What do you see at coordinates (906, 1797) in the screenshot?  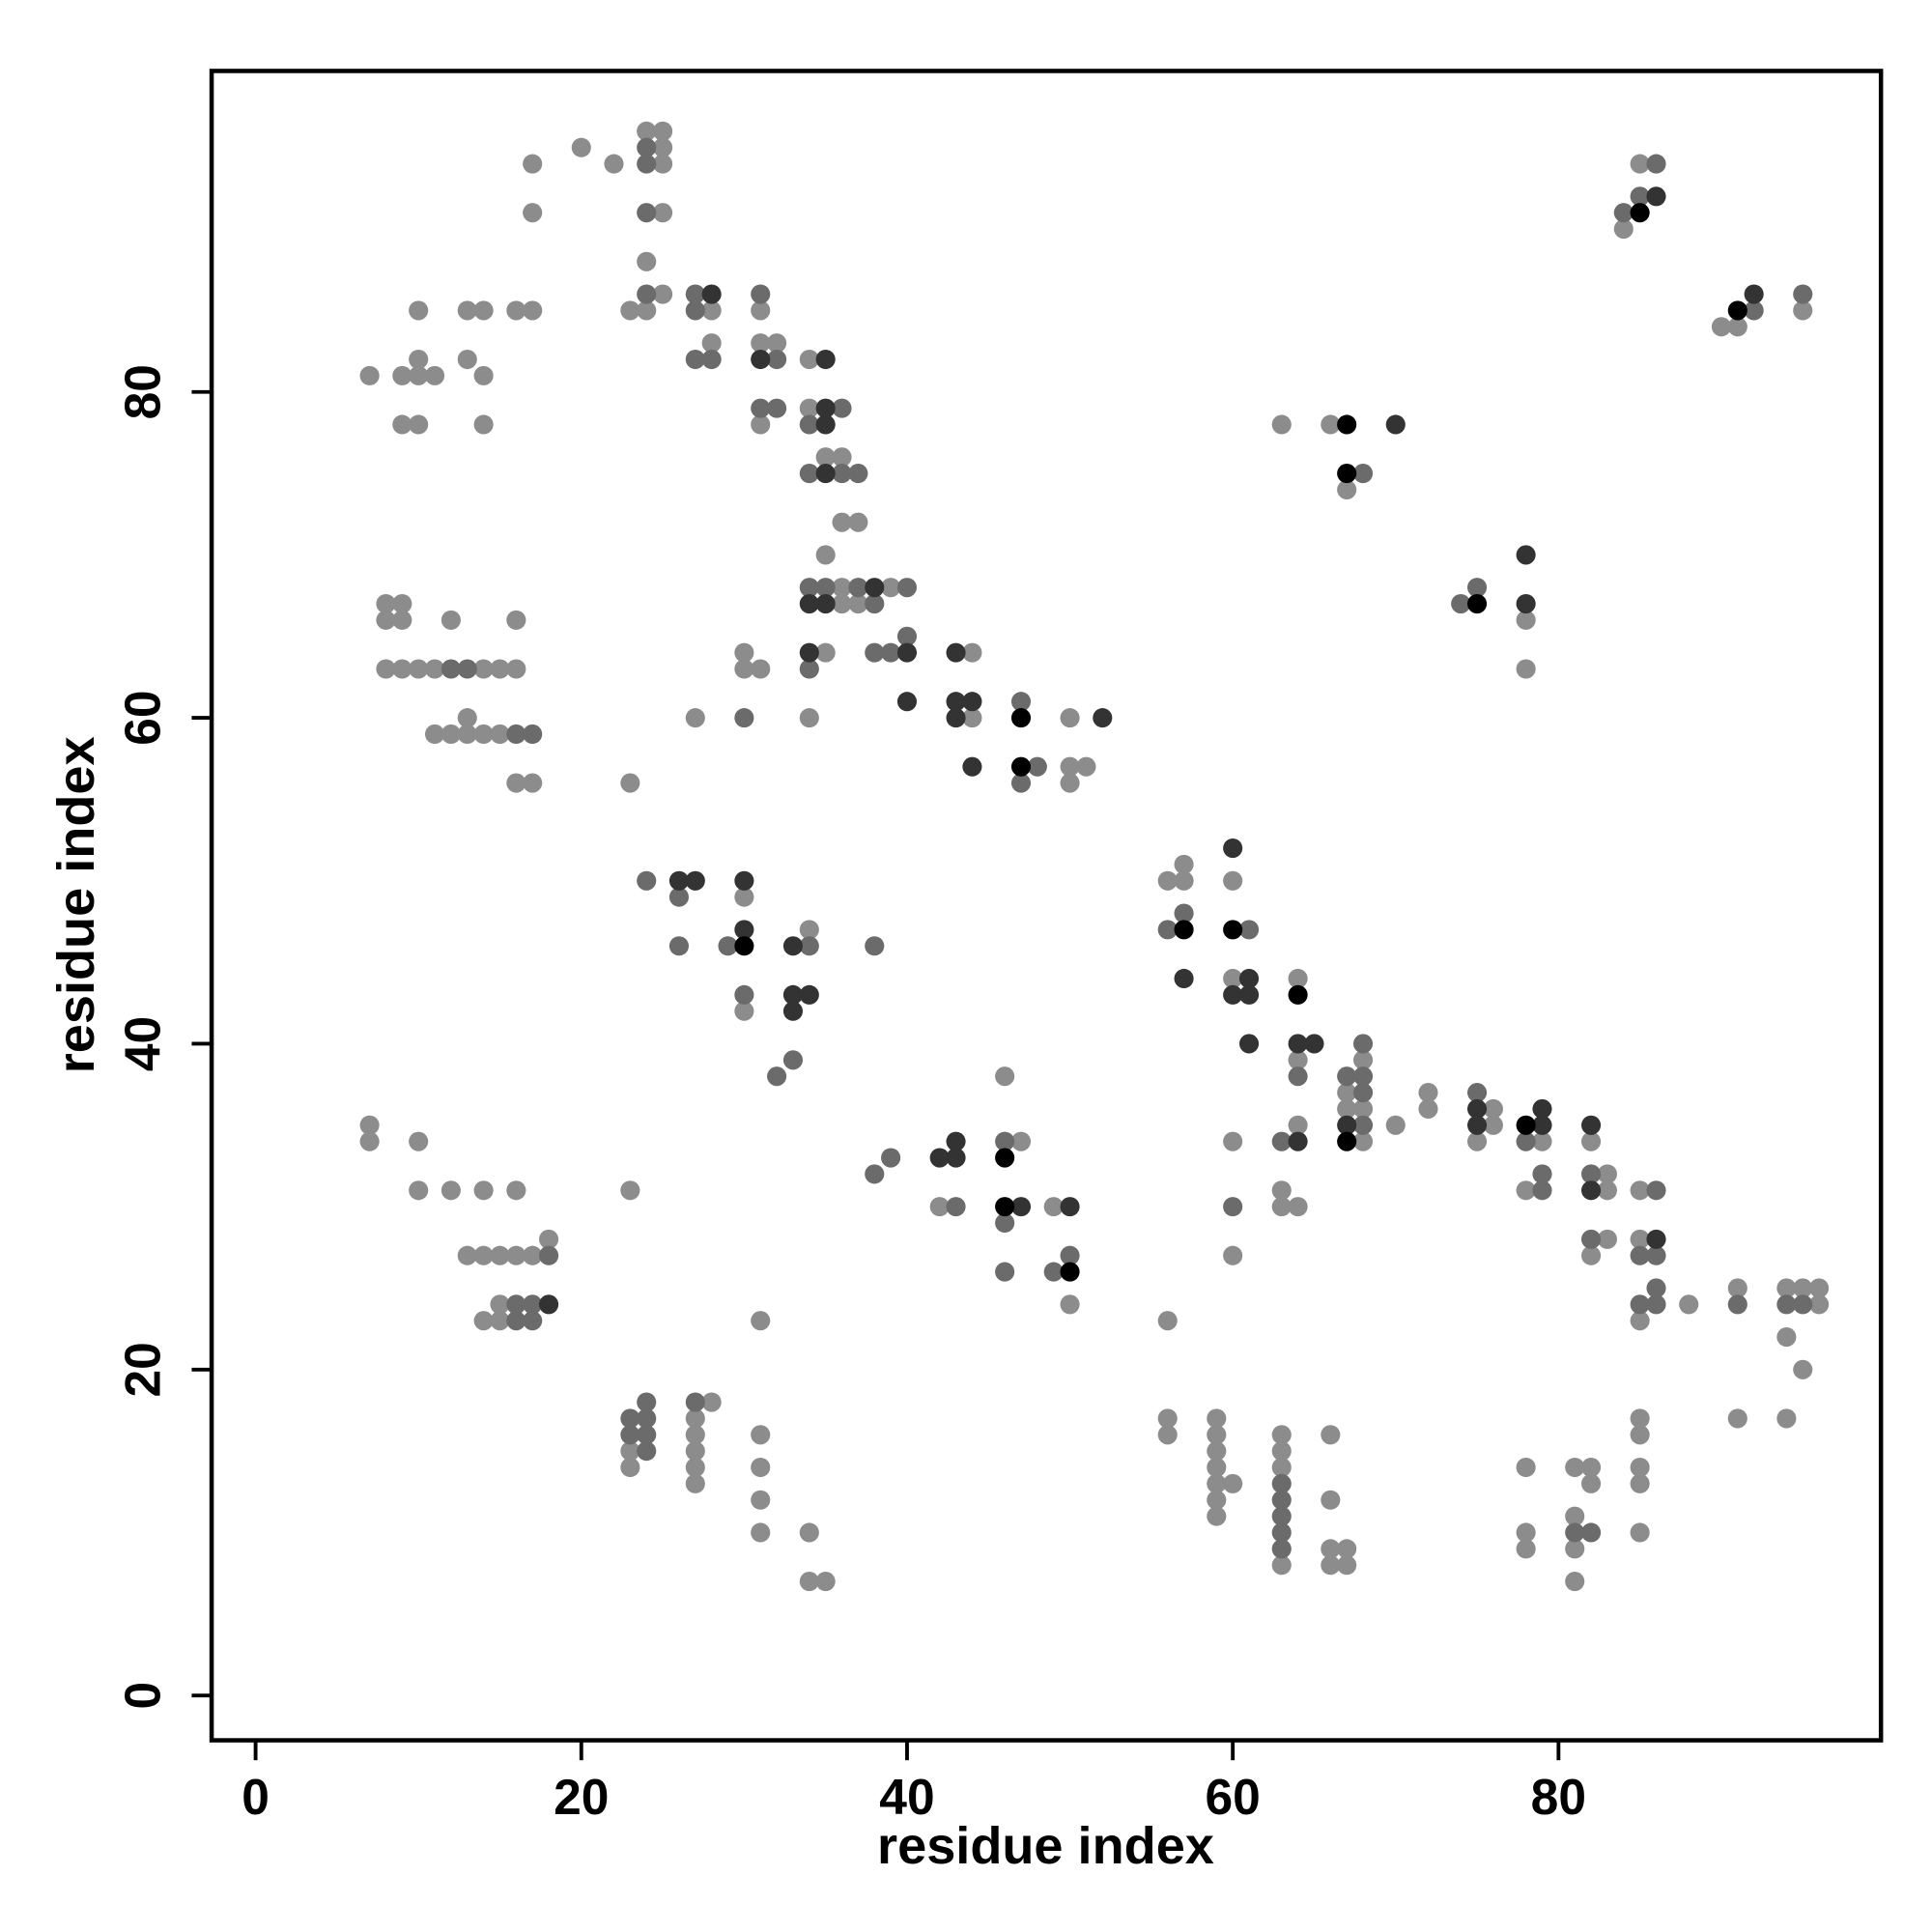 I see `x-tick-label: 40` at bounding box center [906, 1797].